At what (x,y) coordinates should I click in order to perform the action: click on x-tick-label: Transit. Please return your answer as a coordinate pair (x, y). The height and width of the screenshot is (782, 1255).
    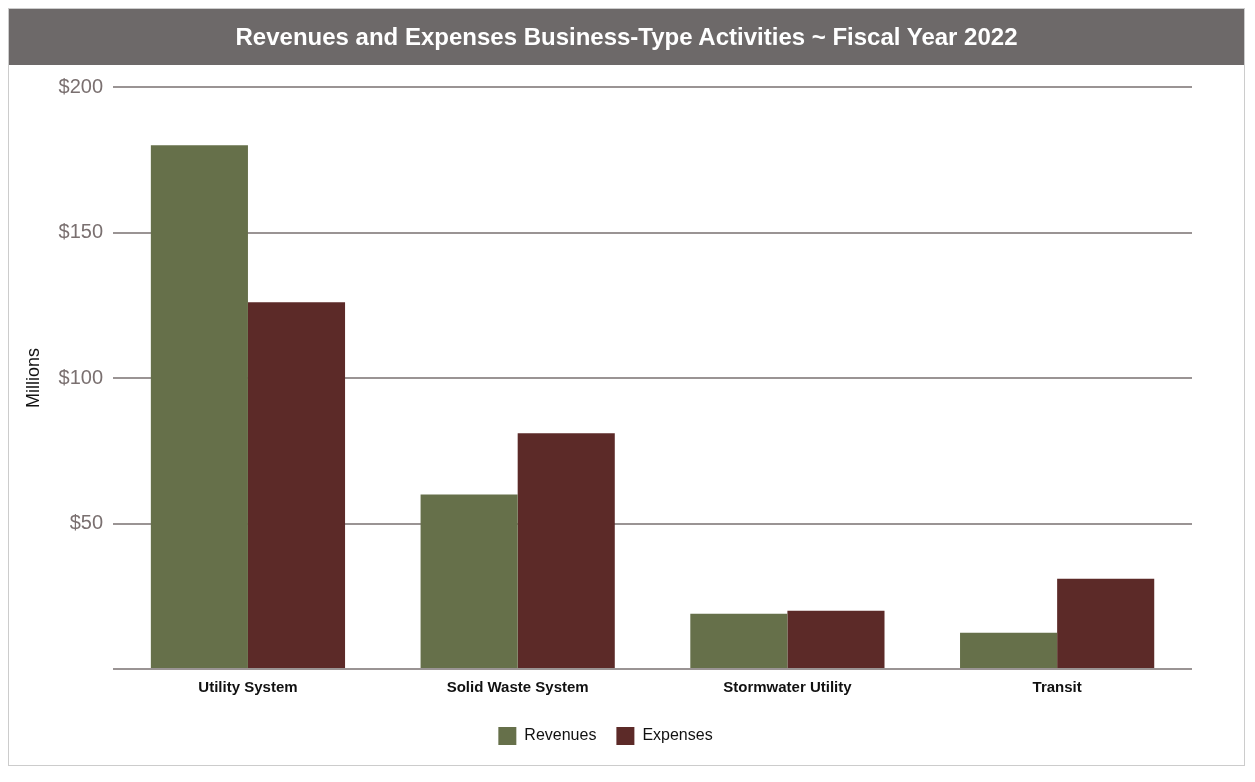
    Looking at the image, I should click on (1057, 687).